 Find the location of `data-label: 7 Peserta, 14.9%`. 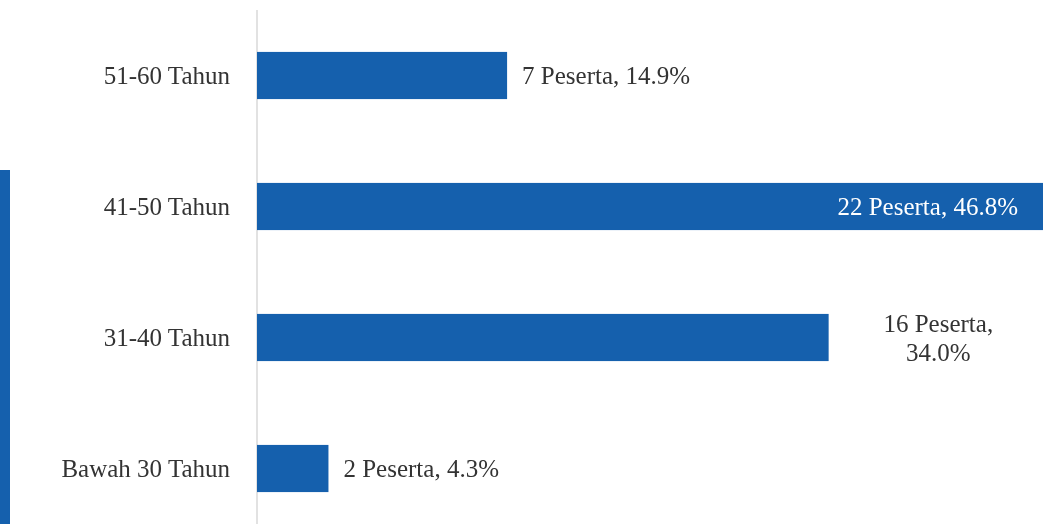

data-label: 7 Peserta, 14.9% is located at coordinates (606, 76).